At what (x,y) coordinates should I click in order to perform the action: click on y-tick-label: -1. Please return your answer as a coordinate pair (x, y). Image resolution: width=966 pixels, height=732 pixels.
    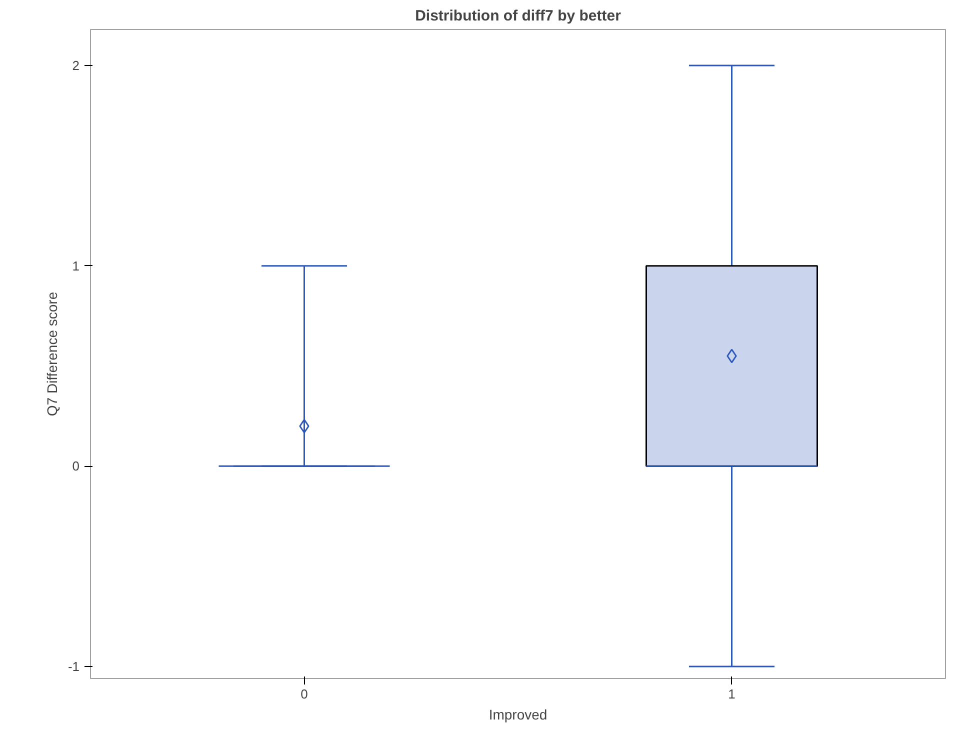
    Looking at the image, I should click on (74, 666).